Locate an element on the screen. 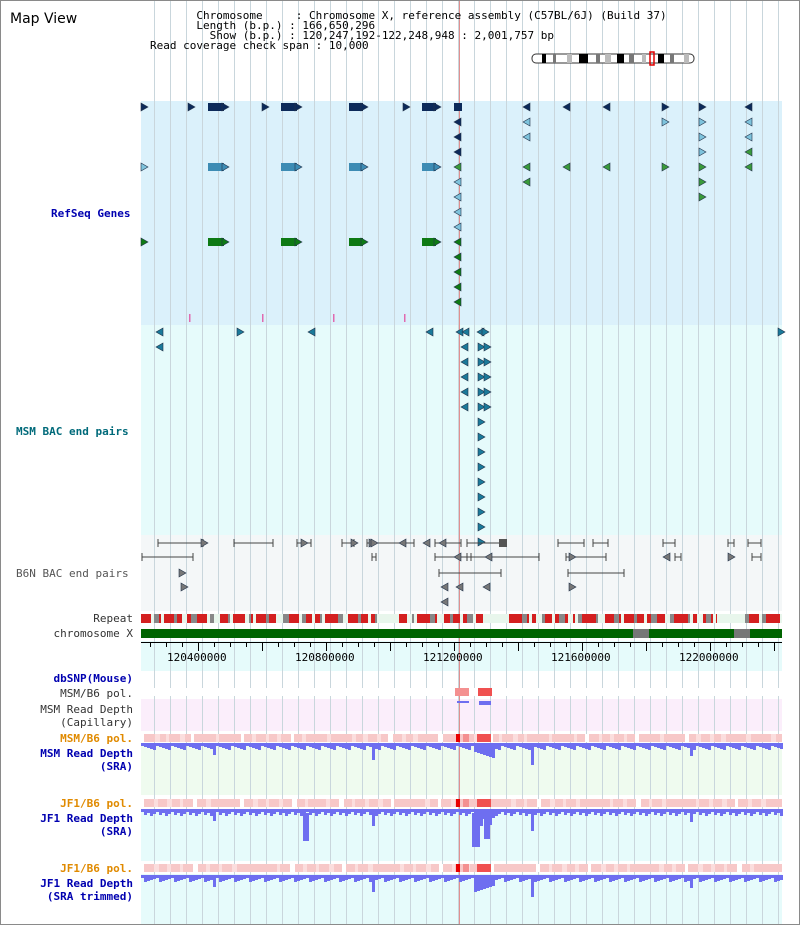 The width and height of the screenshot is (800, 925). ideogram-band is located at coordinates (608, 58).